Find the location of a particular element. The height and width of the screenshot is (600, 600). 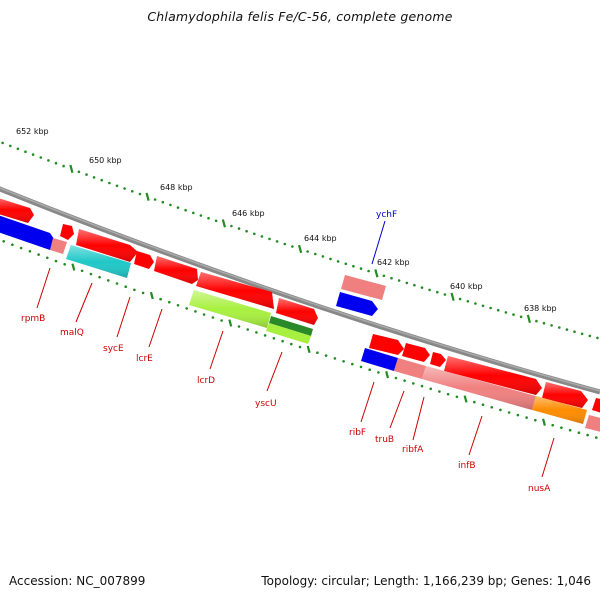

gene-label-truB: truB is located at coordinates (384, 440).